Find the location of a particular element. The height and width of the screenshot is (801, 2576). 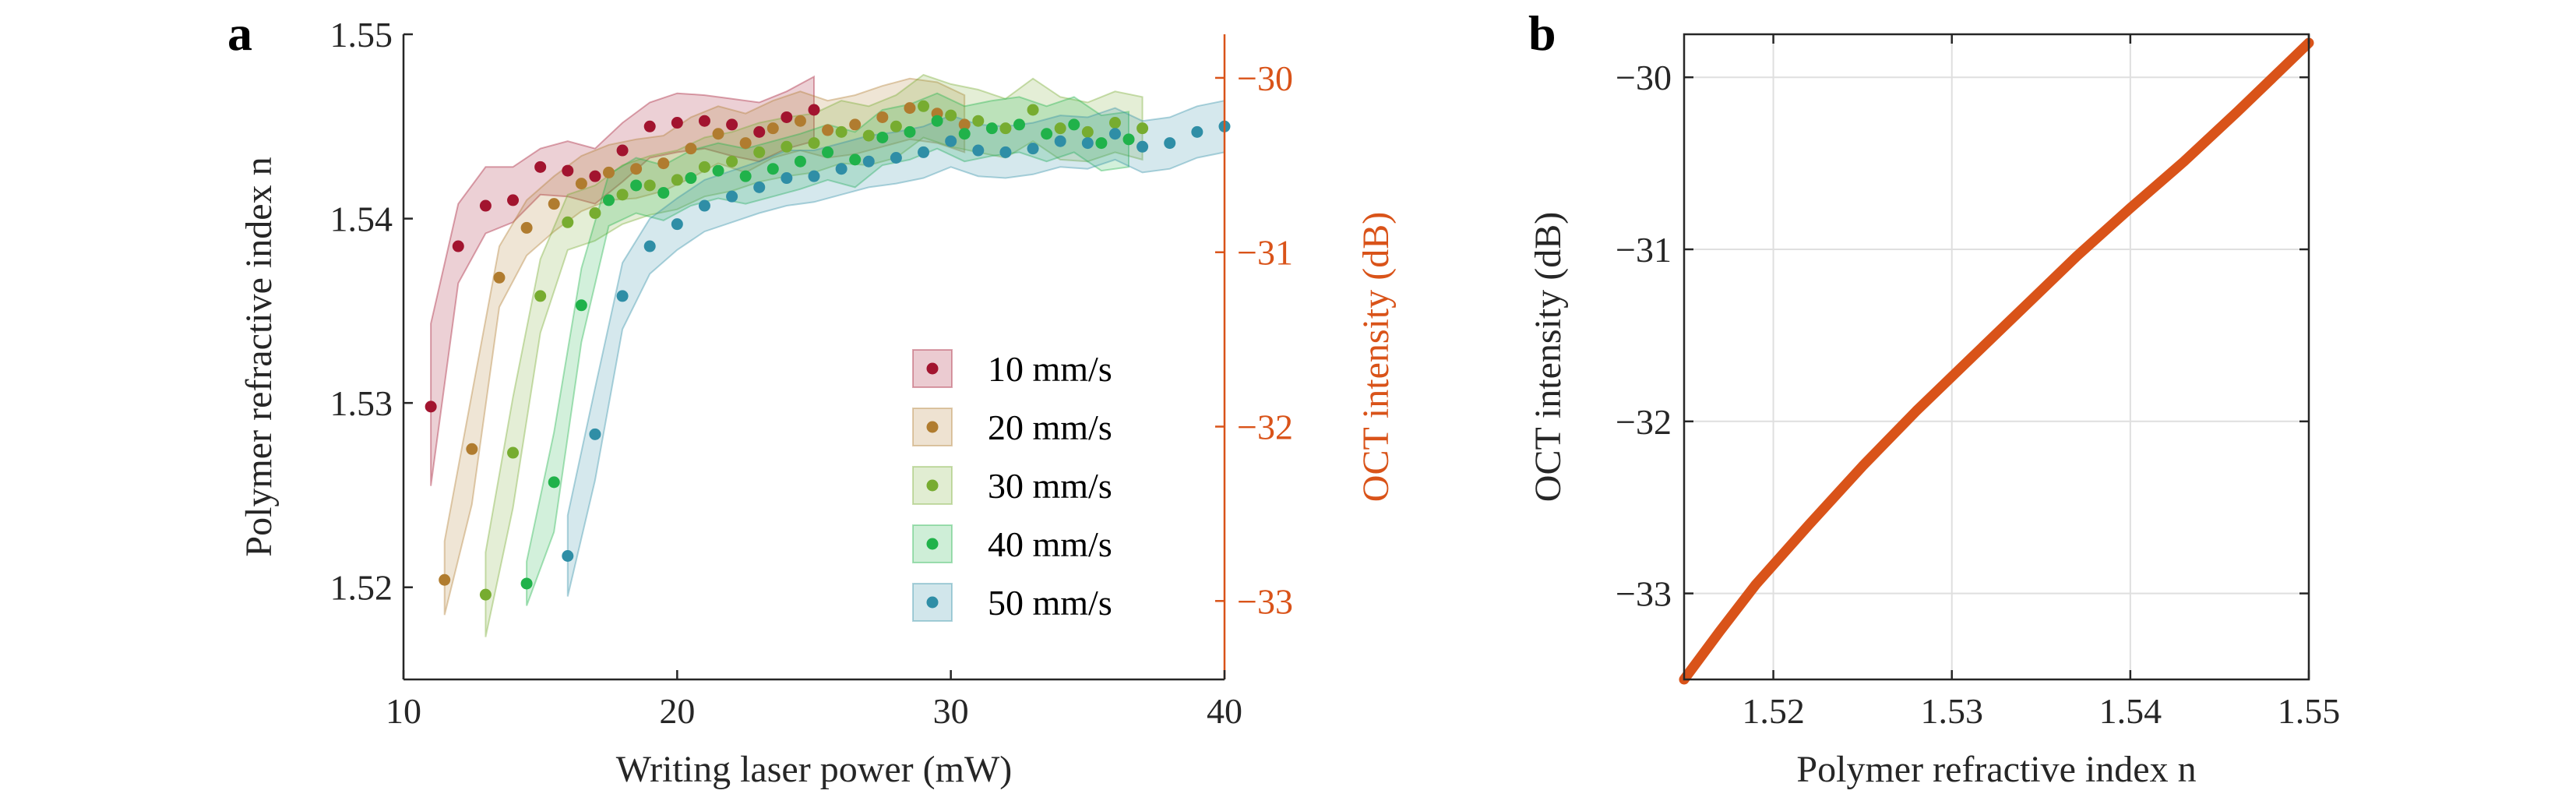

x-tick-label: 20 is located at coordinates (677, 711).